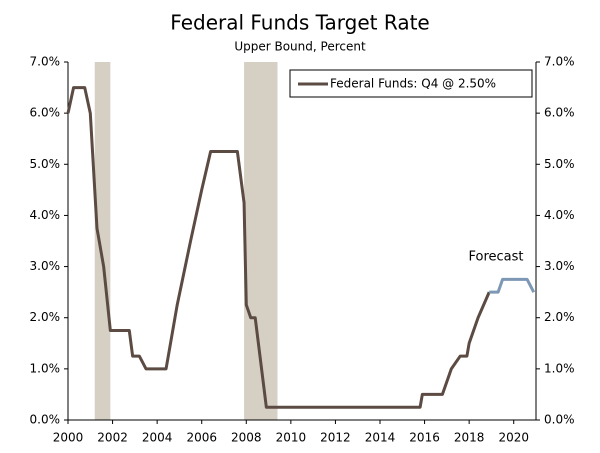 The image size is (600, 453). What do you see at coordinates (559, 317) in the screenshot?
I see `y2-tick-label: 2.0%` at bounding box center [559, 317].